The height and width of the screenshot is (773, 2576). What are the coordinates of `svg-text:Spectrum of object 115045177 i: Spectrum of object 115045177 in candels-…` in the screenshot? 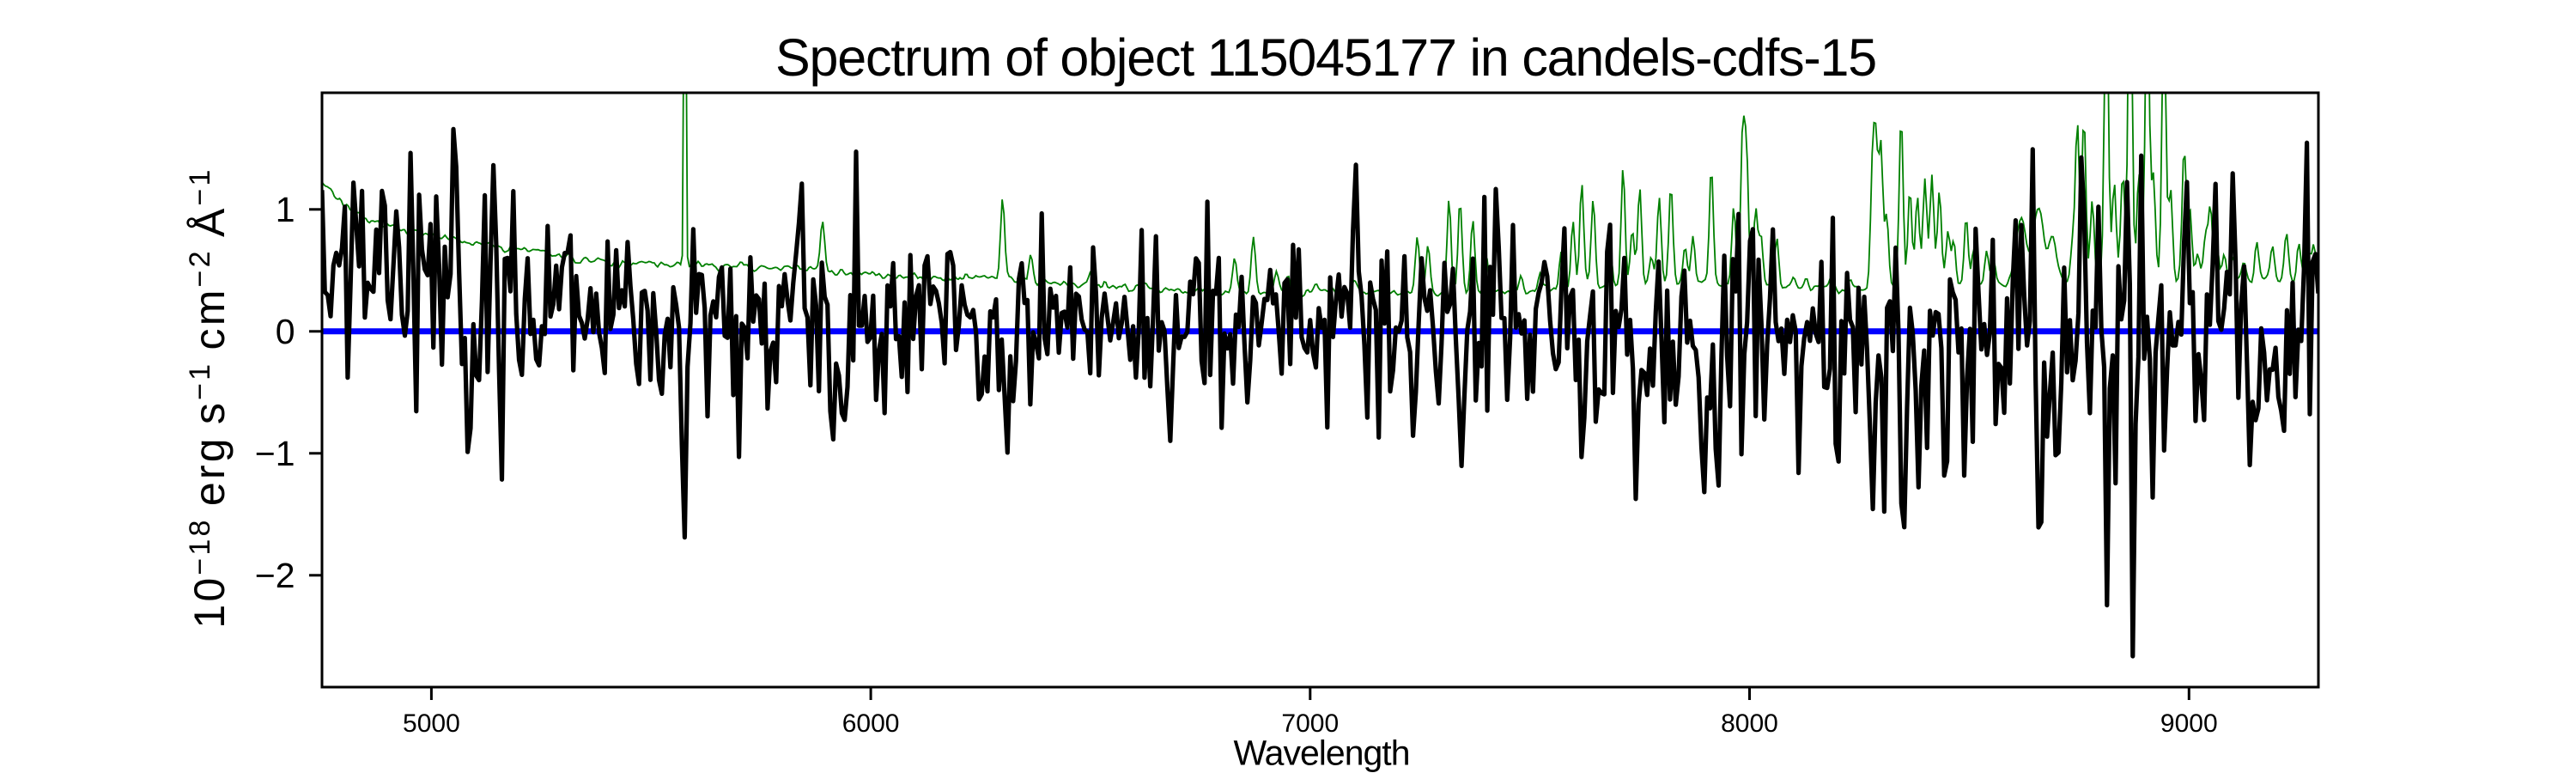 It's located at (1325, 57).